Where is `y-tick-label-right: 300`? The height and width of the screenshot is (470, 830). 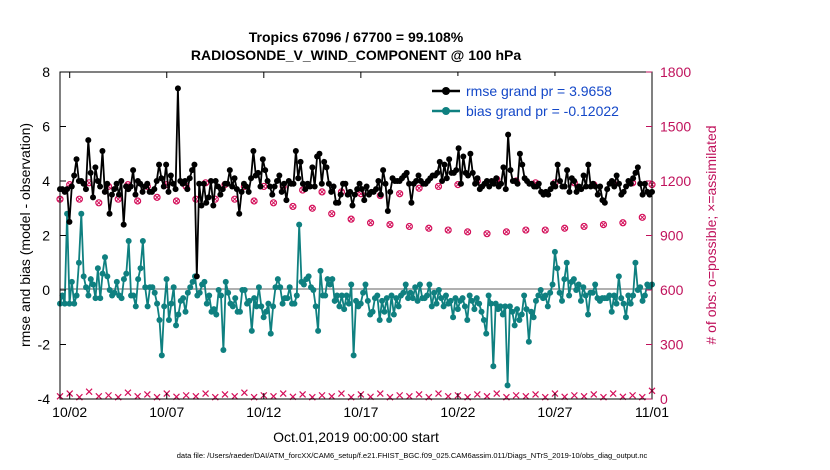
y-tick-label-right: 300 is located at coordinates (672, 345).